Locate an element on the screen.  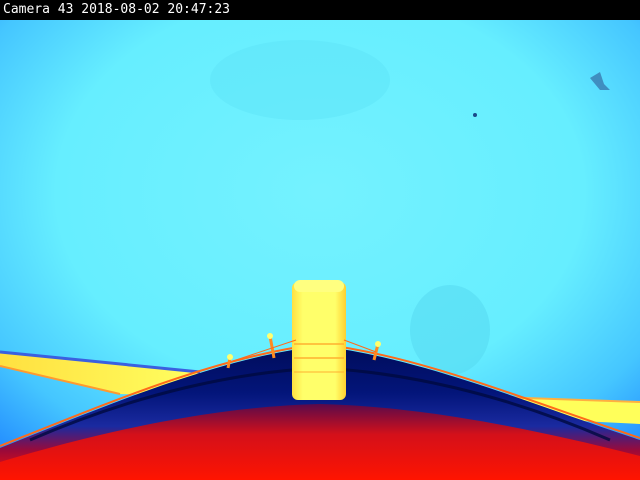
hot-tower-top is located at coordinates (319, 286).